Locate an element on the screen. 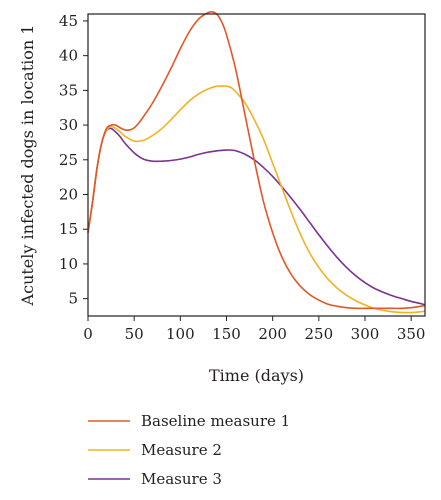  y-axis: 5 10 15 20 25 30 35 40 45 is located at coordinates (73, 160).